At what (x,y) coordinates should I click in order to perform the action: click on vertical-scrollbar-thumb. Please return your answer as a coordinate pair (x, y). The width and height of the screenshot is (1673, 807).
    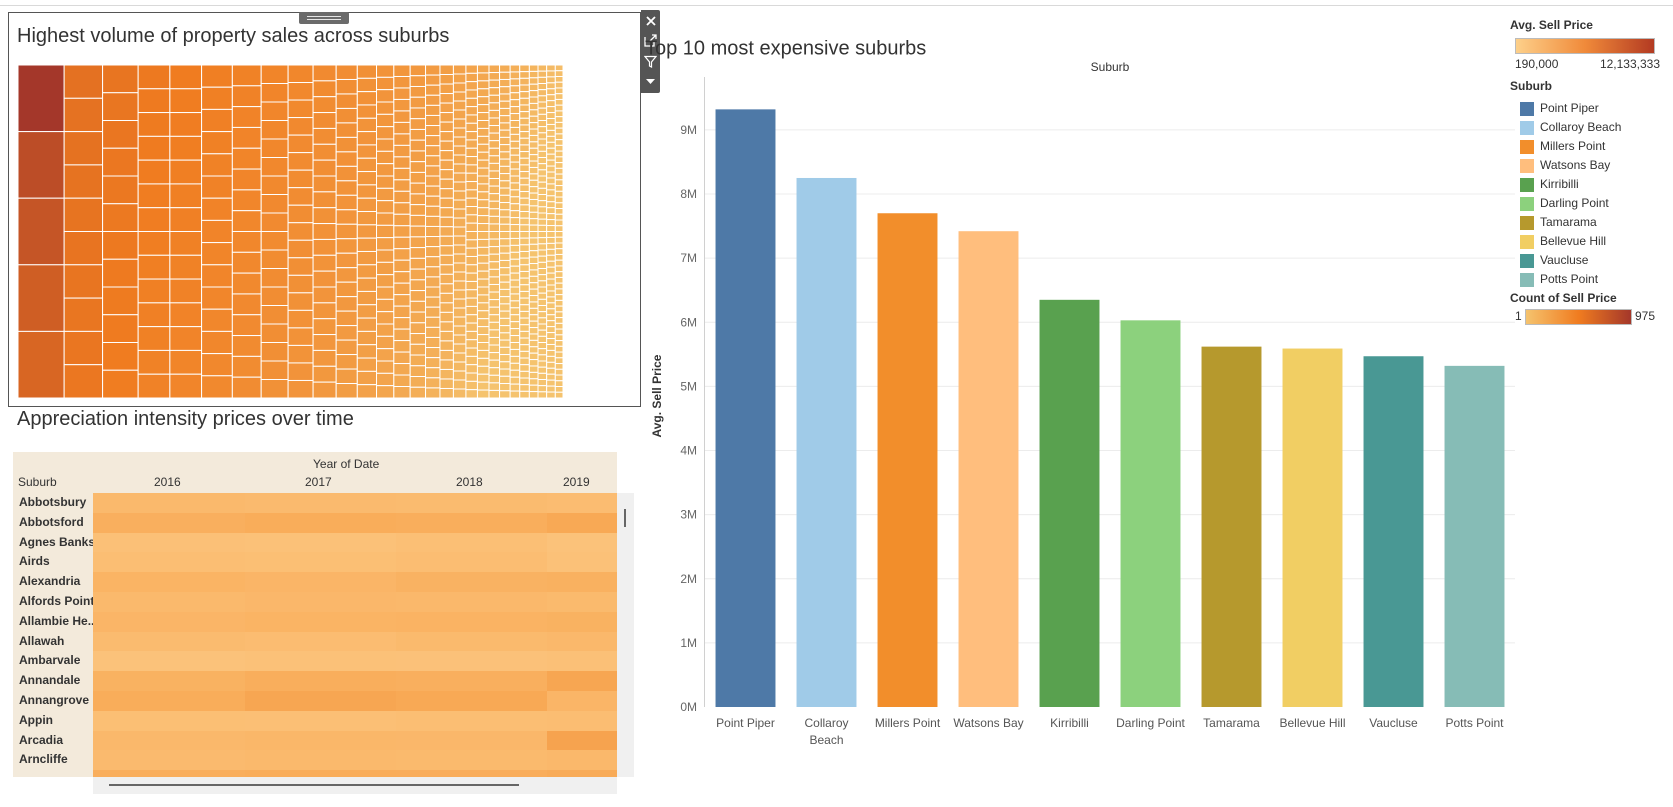
    Looking at the image, I should click on (625, 518).